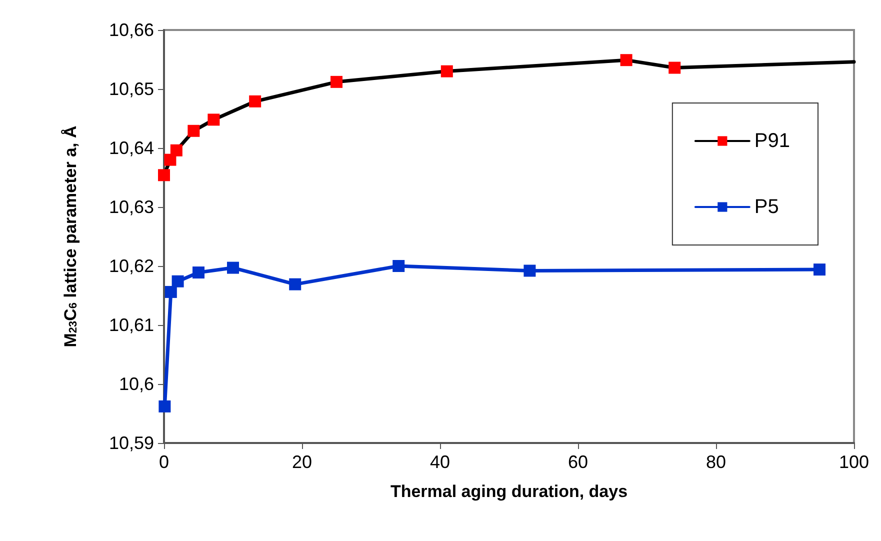  What do you see at coordinates (131, 207) in the screenshot?
I see `y-tick-label: 10,63` at bounding box center [131, 207].